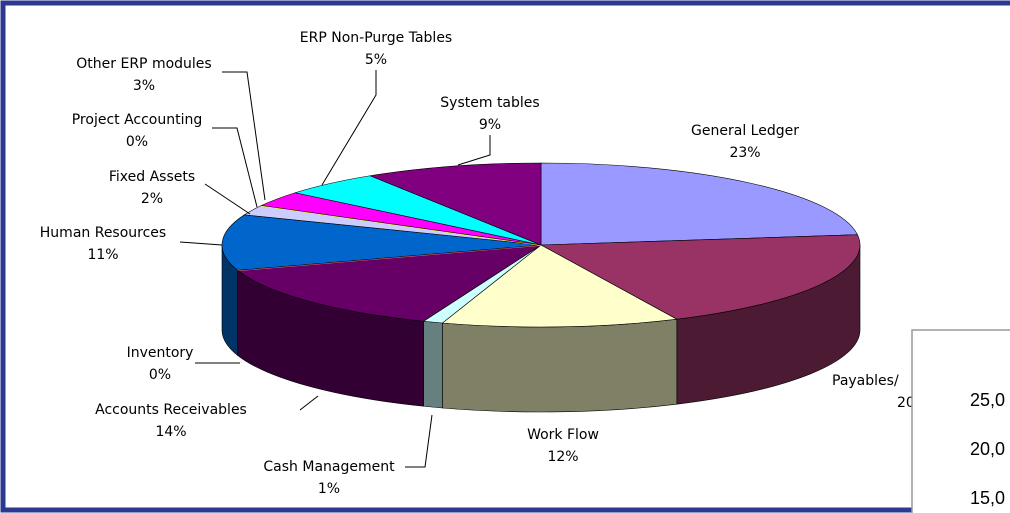  Describe the element at coordinates (143, 64) in the screenshot. I see `slice-label: Other ERP modules` at that location.